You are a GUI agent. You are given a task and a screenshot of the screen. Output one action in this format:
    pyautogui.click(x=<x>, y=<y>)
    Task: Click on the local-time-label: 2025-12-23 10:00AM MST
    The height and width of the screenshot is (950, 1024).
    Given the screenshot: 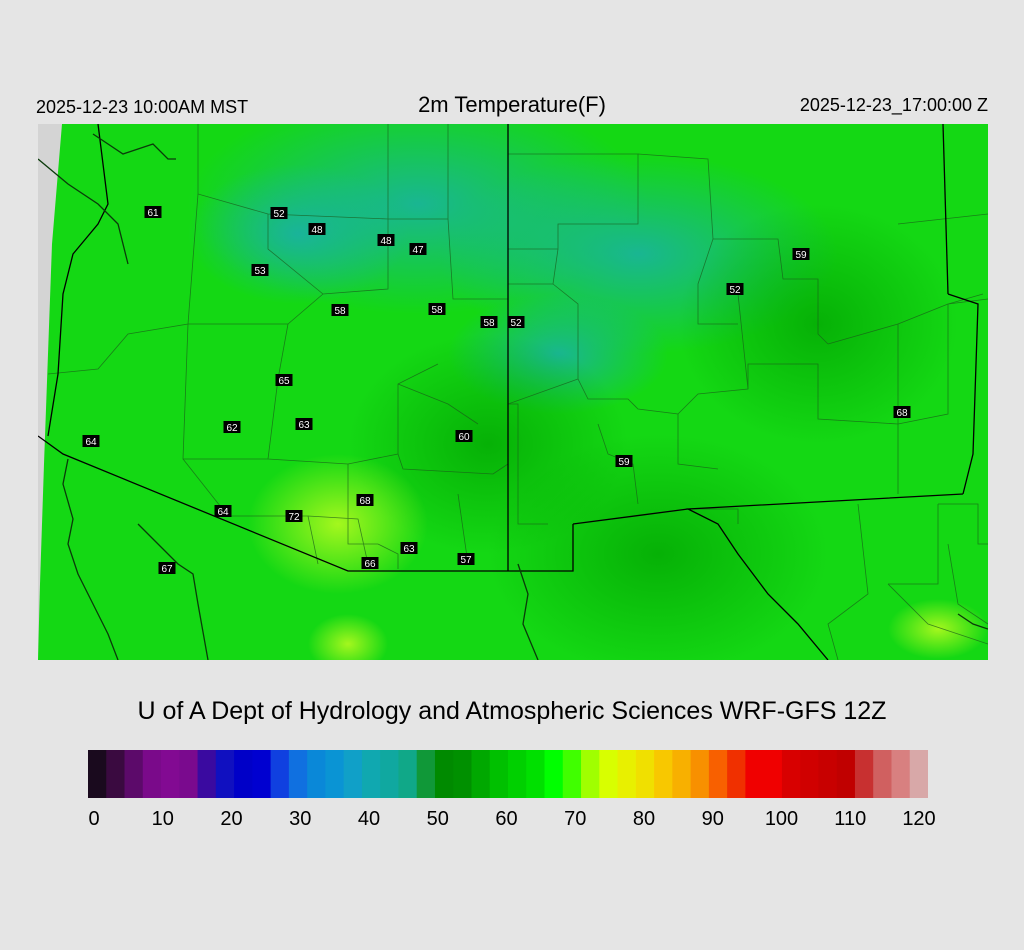 What is the action you would take?
    pyautogui.click(x=142, y=107)
    